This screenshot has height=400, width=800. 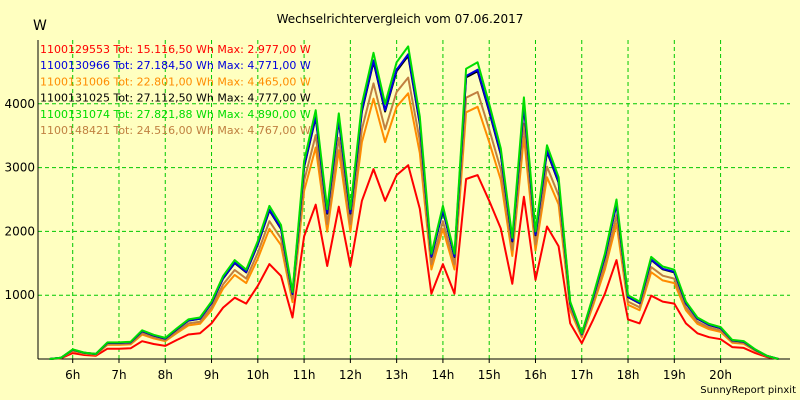 What do you see at coordinates (40, 26) in the screenshot?
I see `y-axis-label: W` at bounding box center [40, 26].